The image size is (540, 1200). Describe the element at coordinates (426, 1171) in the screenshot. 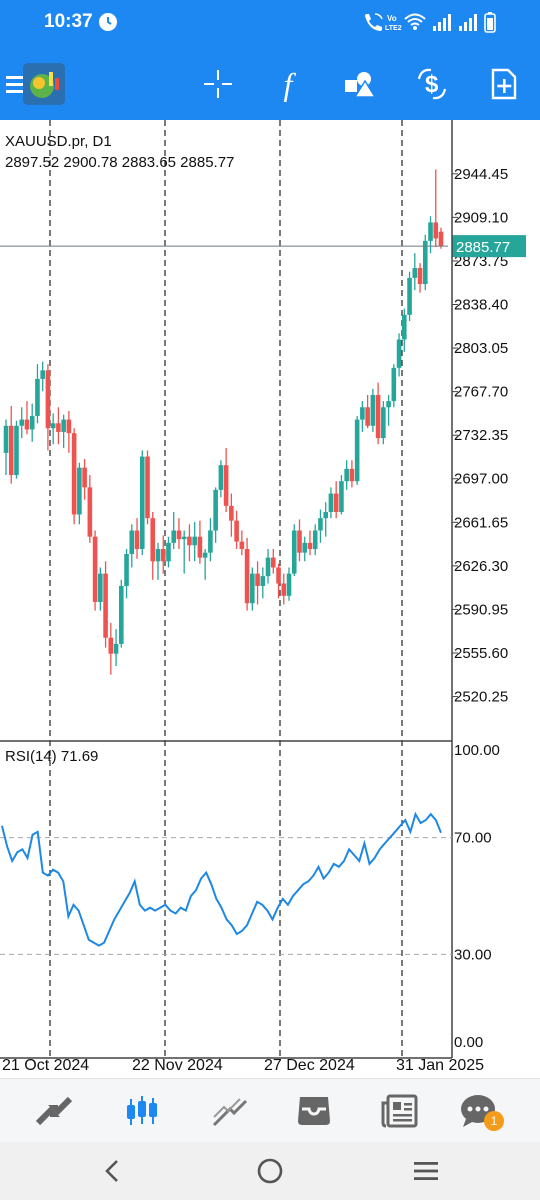

I see `recents-icon` at that location.